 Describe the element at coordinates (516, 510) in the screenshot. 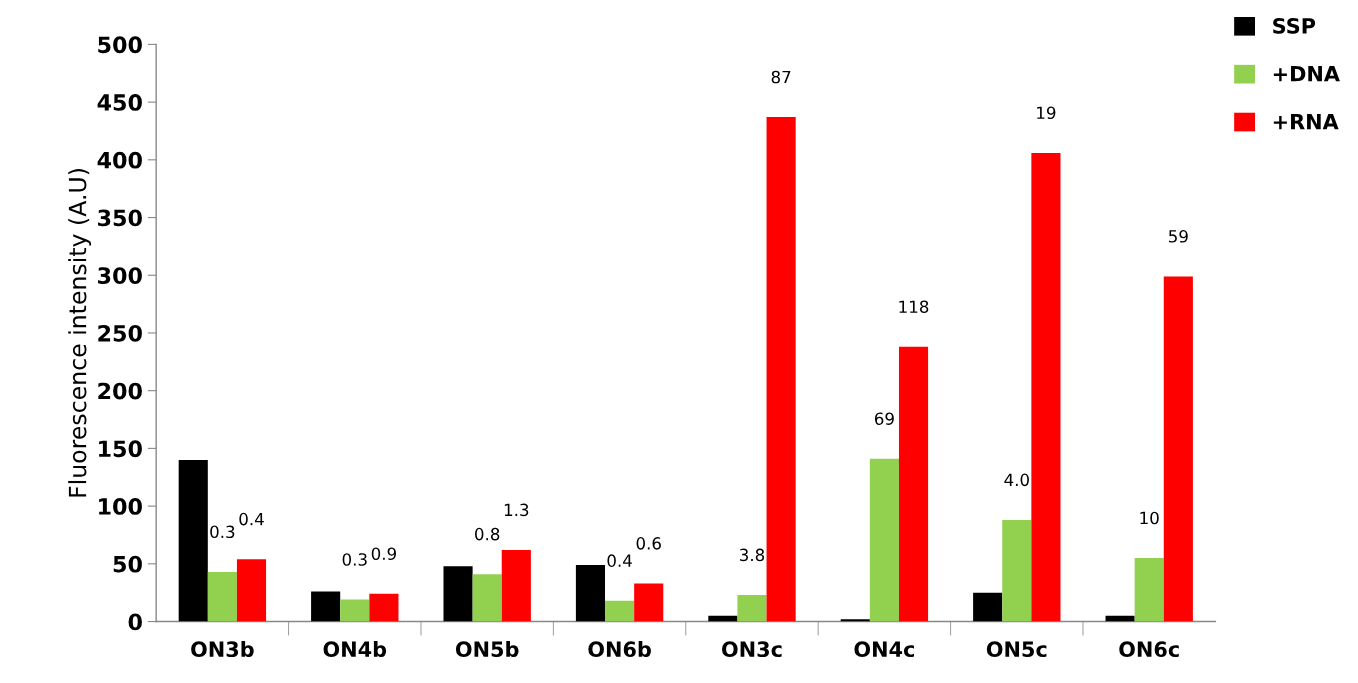

I see `annotation: 1.3` at that location.